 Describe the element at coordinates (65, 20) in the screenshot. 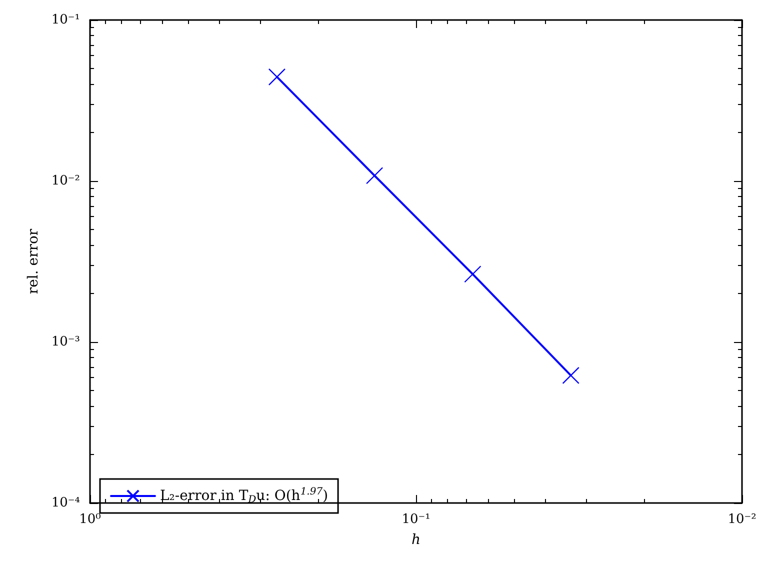

I see `y-tick-label: 10⁻¹` at that location.